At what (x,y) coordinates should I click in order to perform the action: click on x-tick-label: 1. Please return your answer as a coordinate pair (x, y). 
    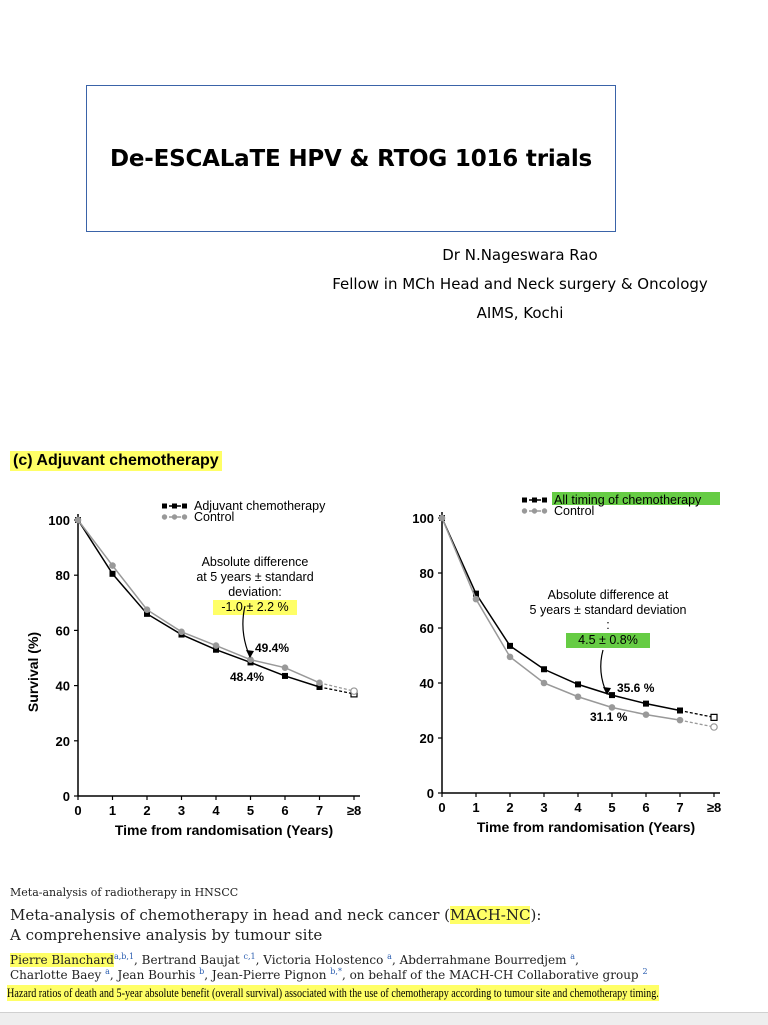
    Looking at the image, I should click on (475, 807).